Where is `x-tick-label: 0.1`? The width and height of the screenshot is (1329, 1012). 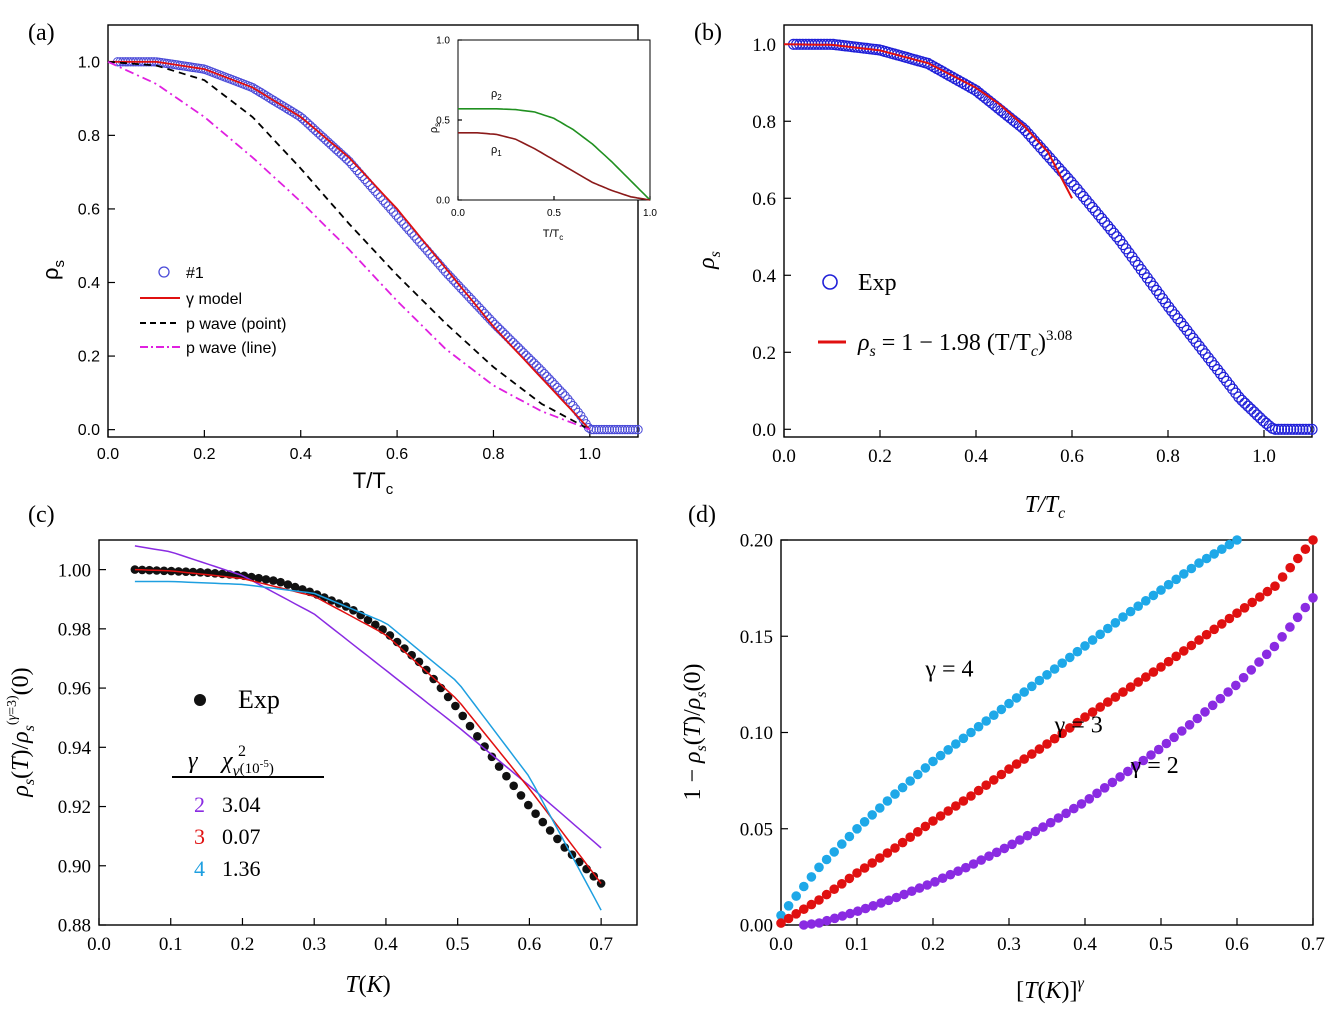
x-tick-label: 0.1 is located at coordinates (171, 944).